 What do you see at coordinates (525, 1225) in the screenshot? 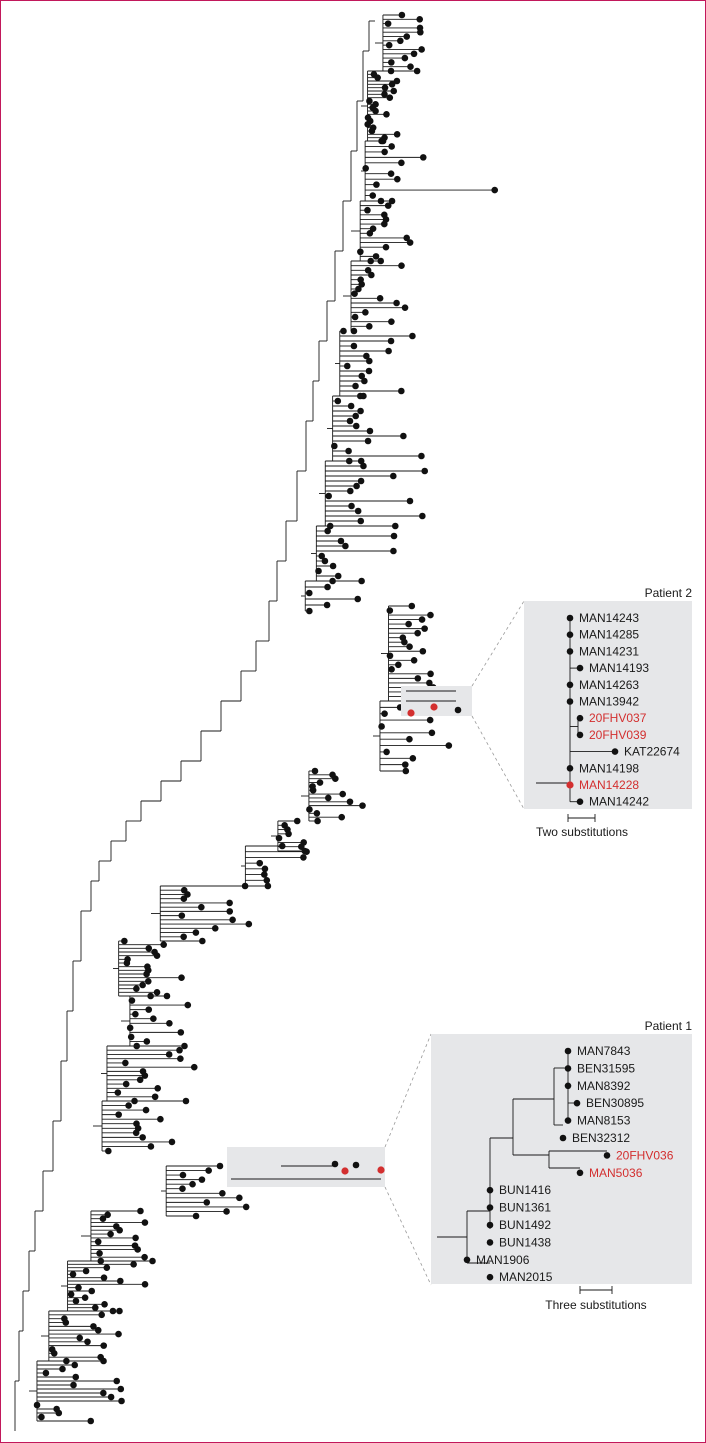
I see `patient1-tip-label: BUN1492` at bounding box center [525, 1225].